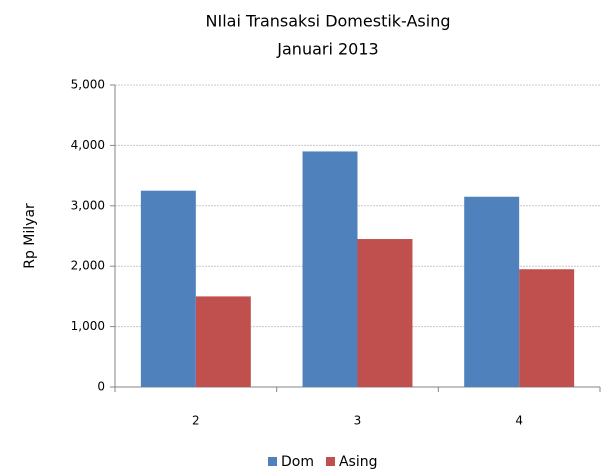  Describe the element at coordinates (88, 326) in the screenshot. I see `y-tick-label: 1,000` at that location.